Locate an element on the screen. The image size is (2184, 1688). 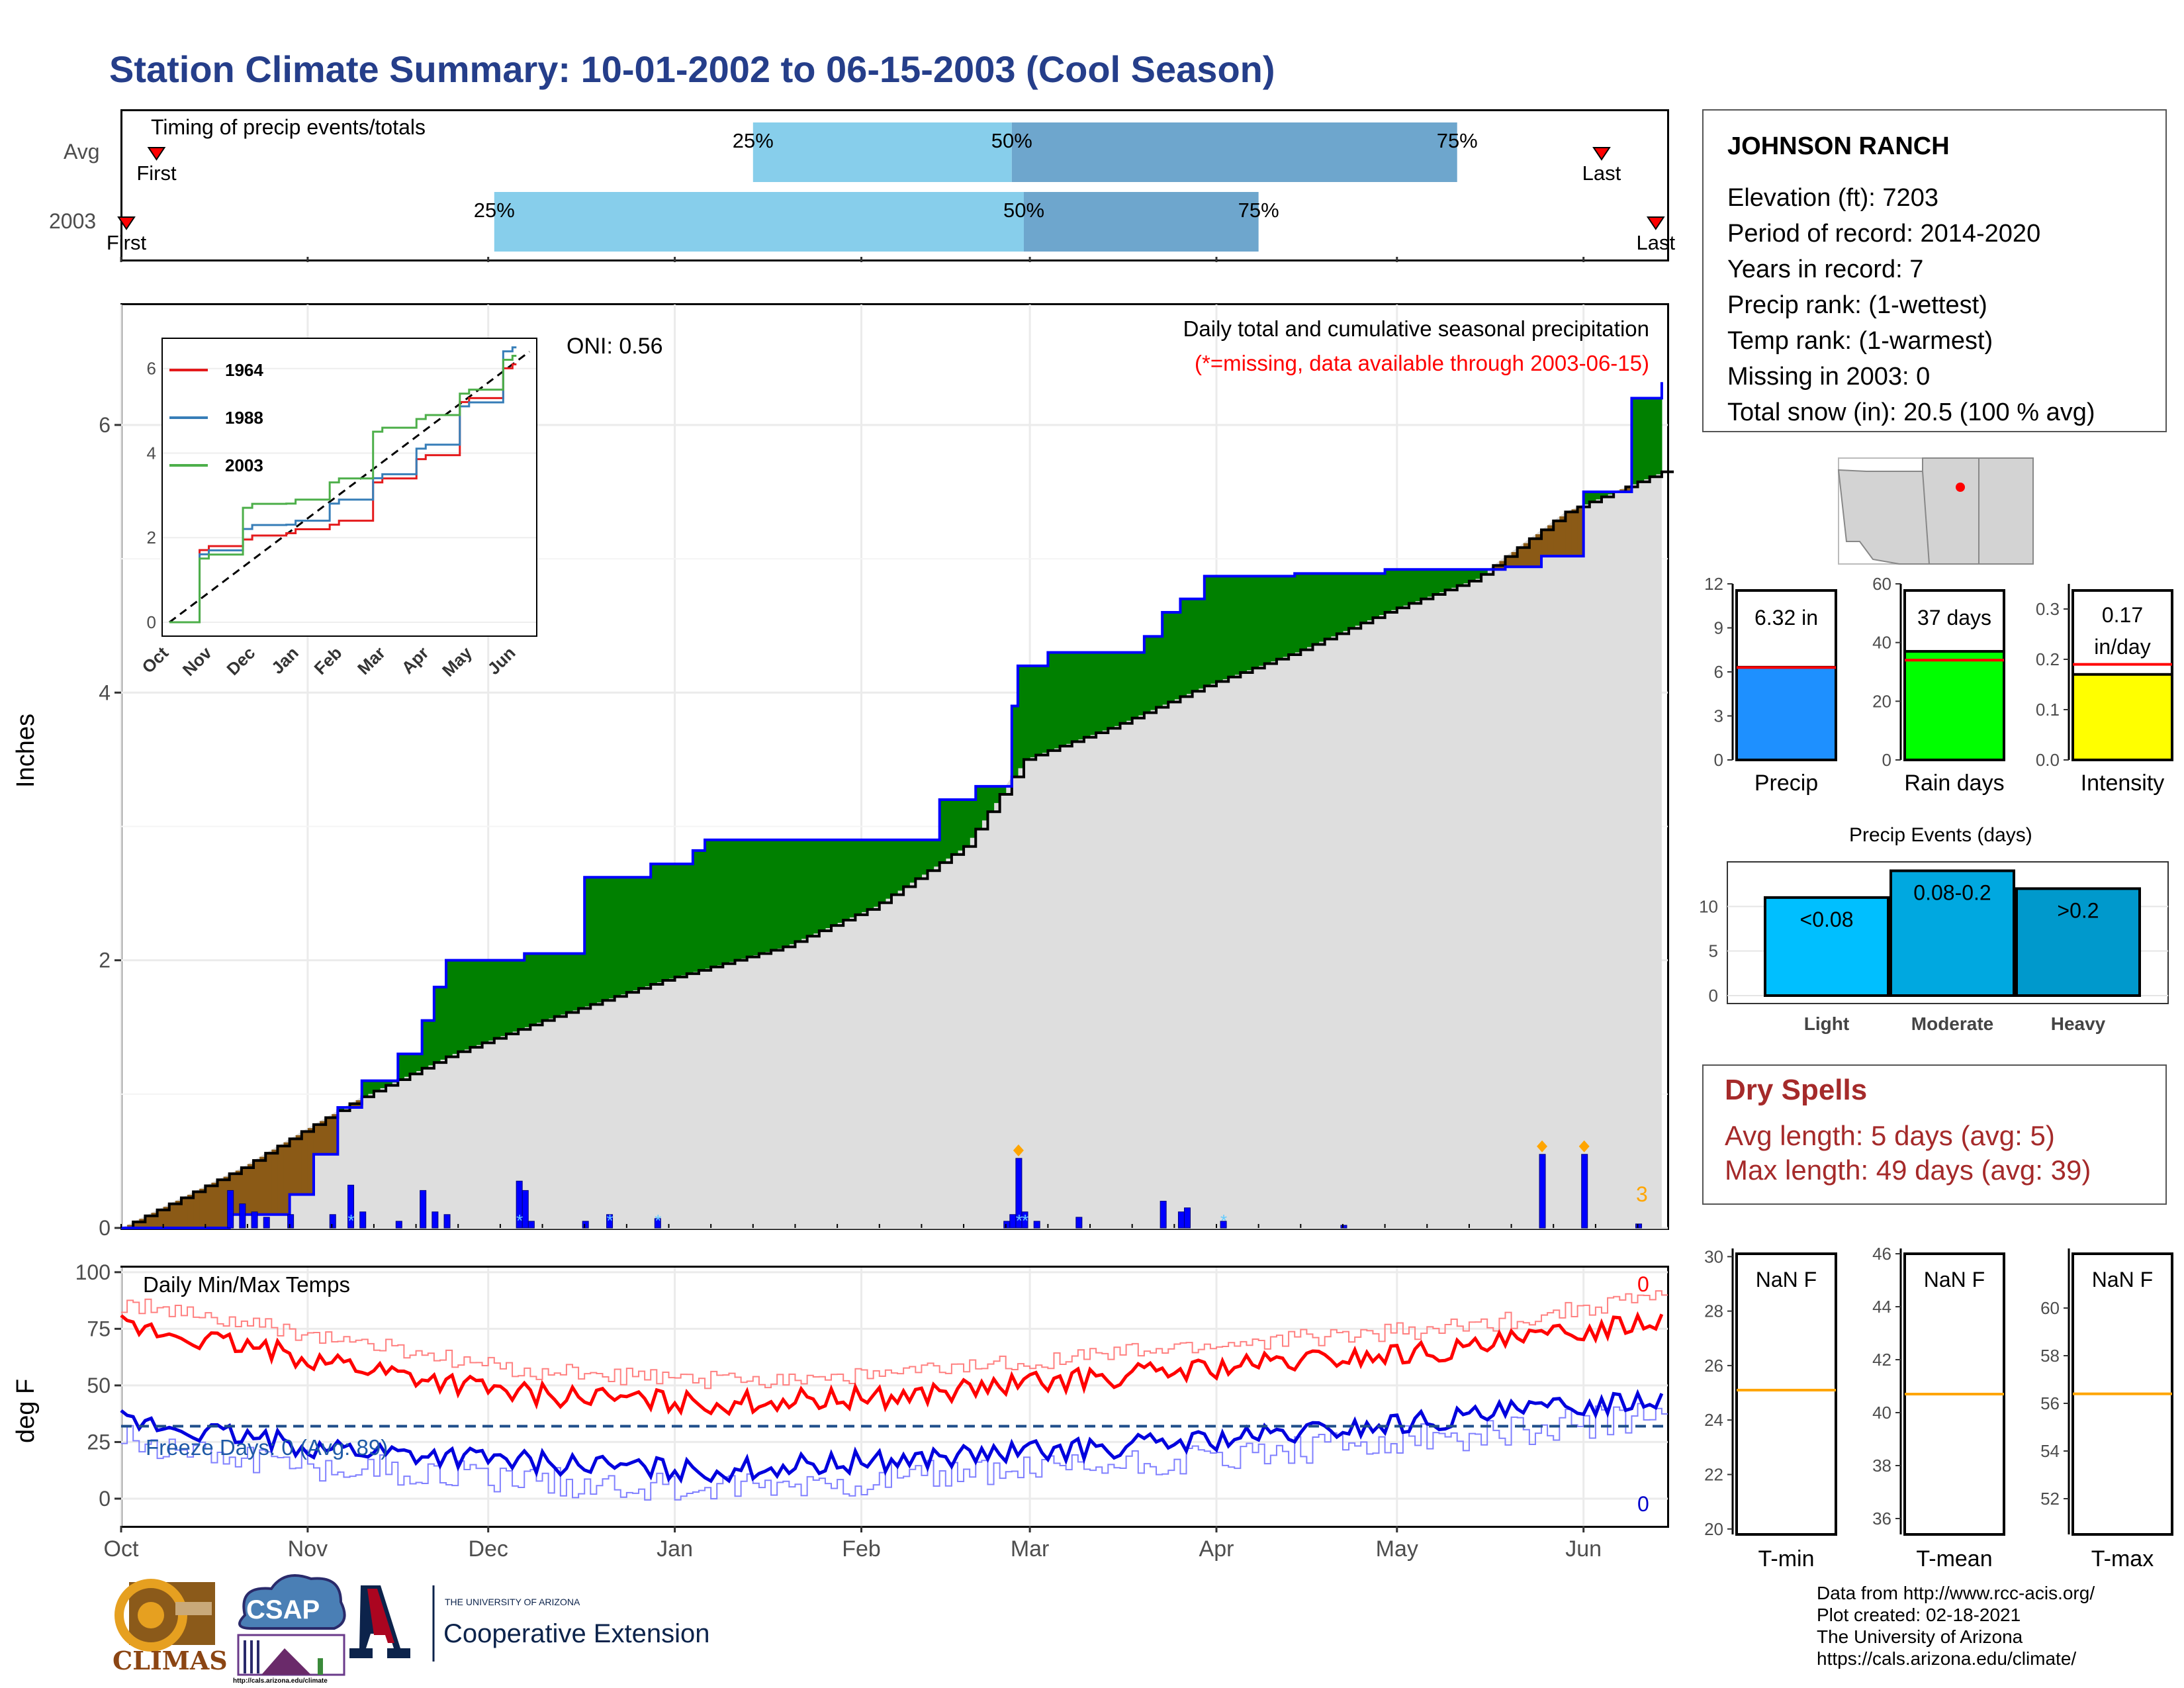
inset-series-2003 is located at coordinates (343, 489).